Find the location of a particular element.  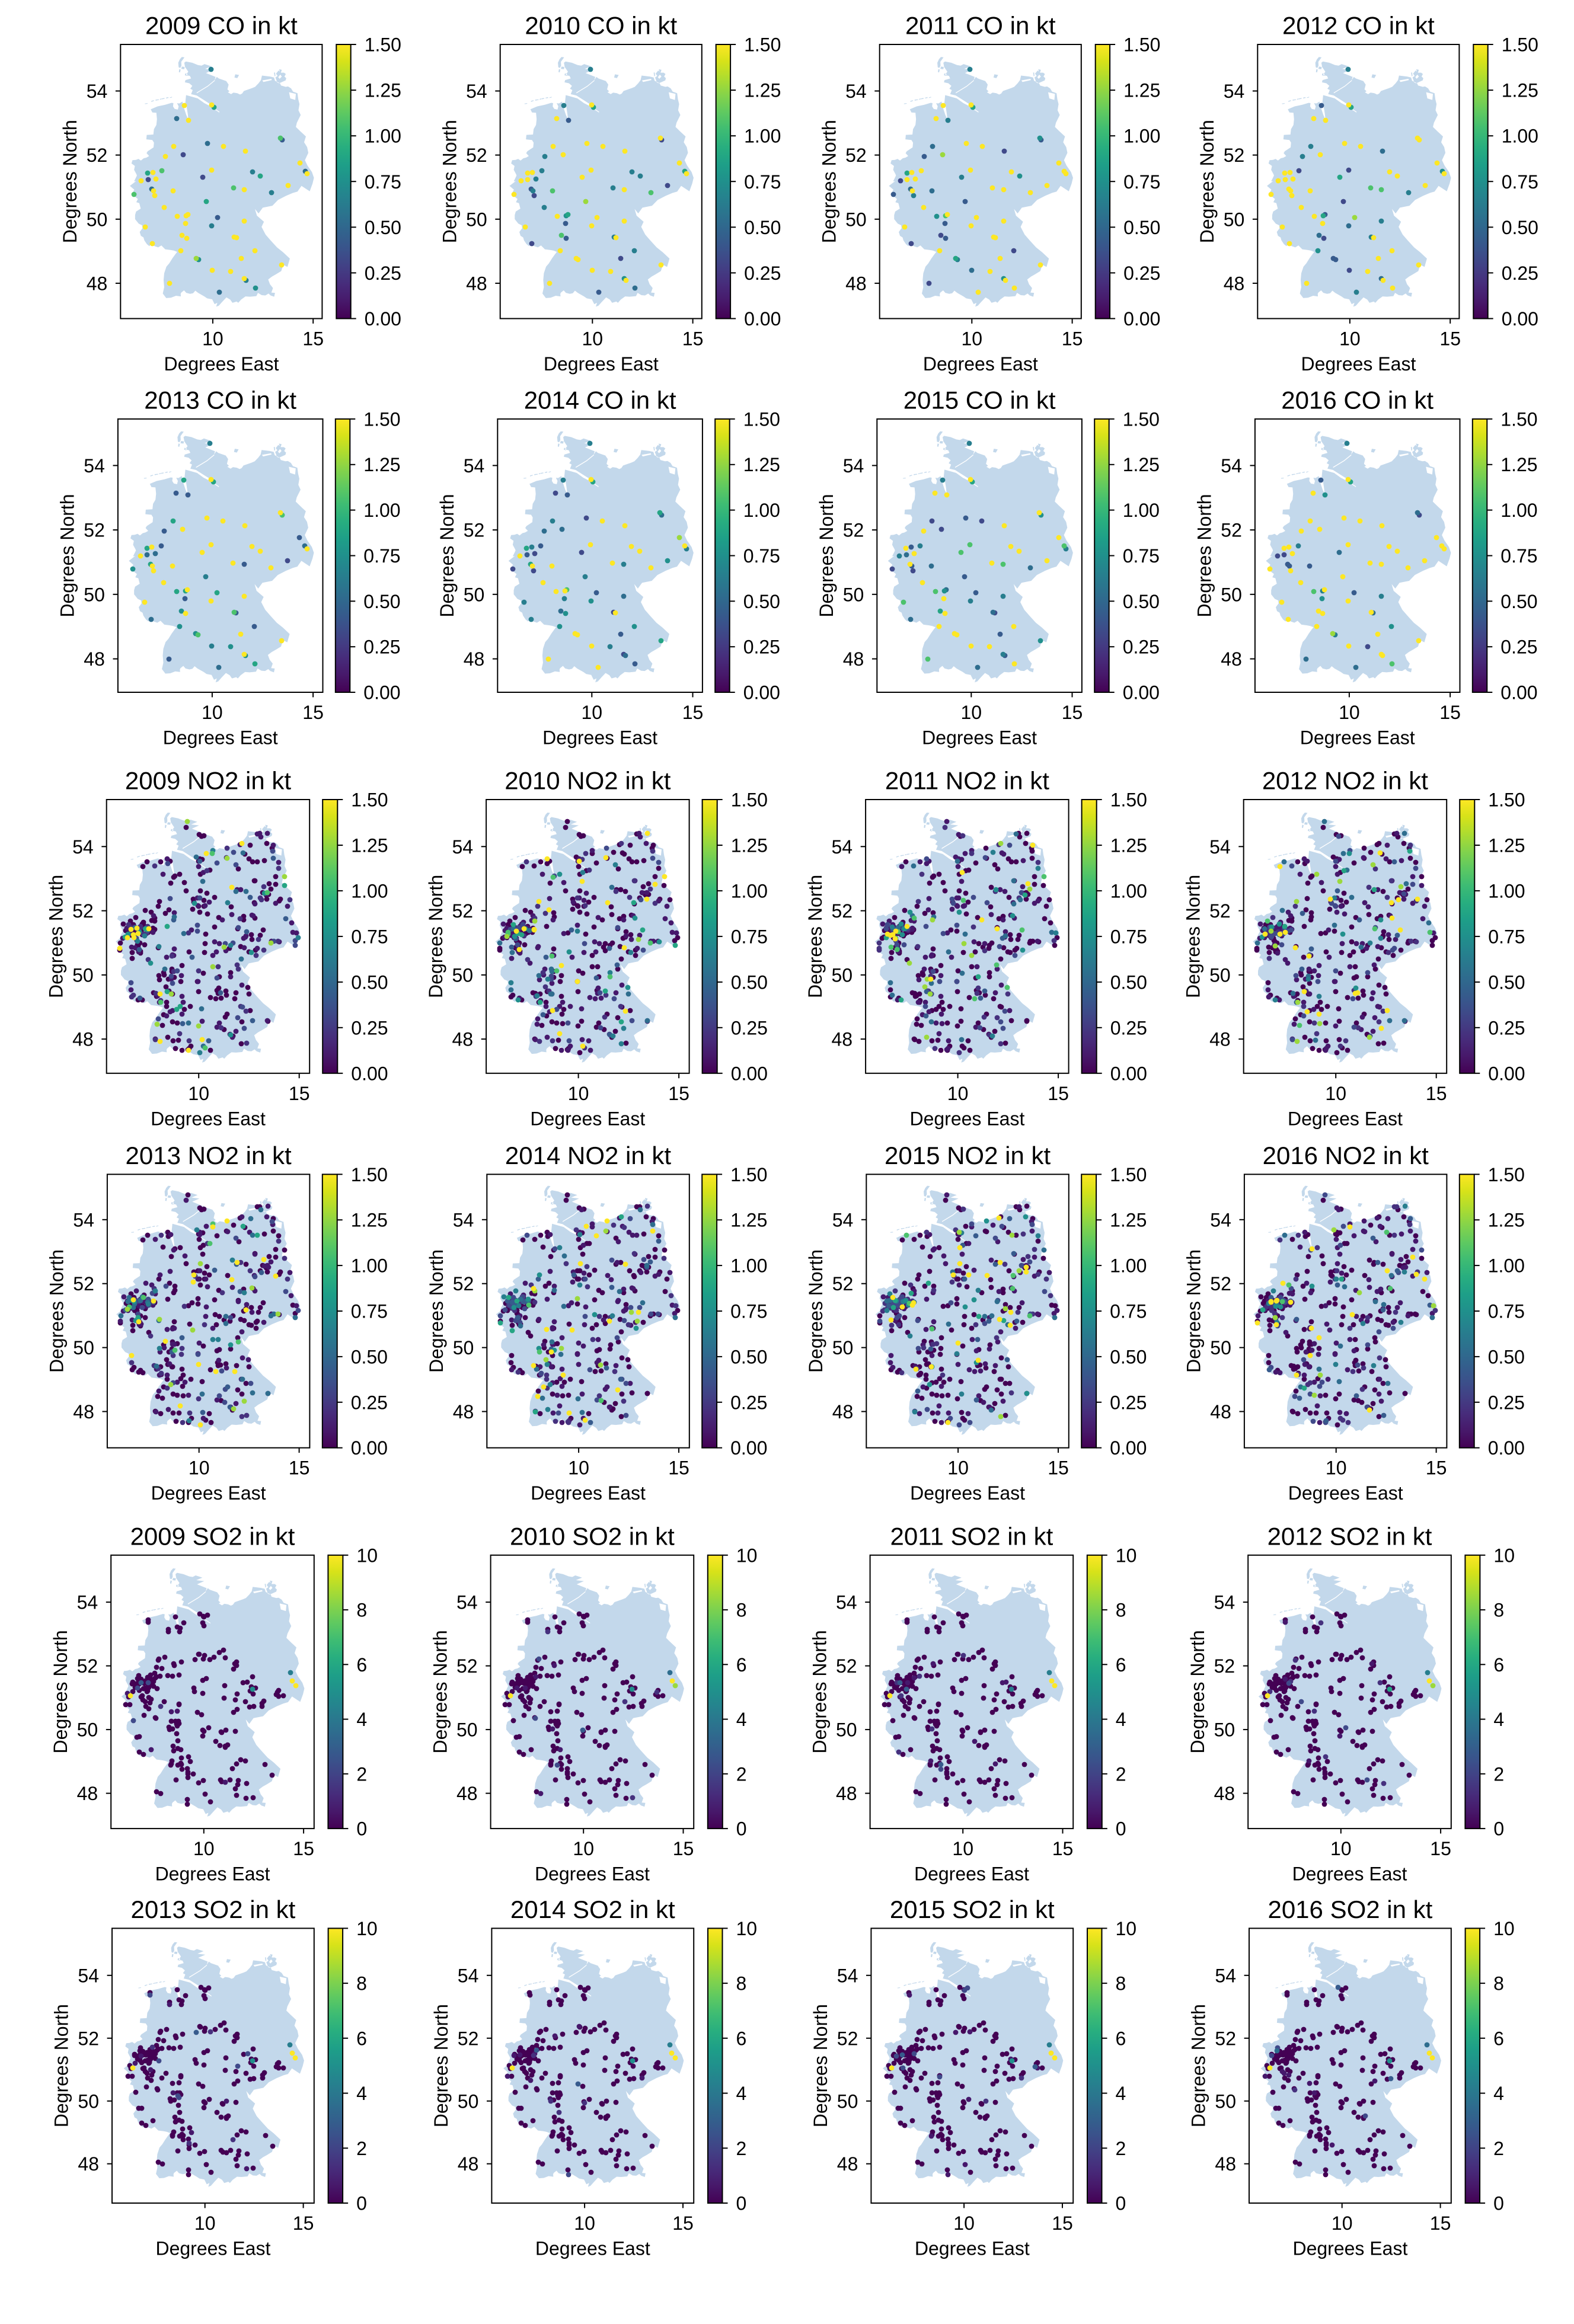

svg-text: 2009 NO2 in kt is located at coordinates (208, 781).